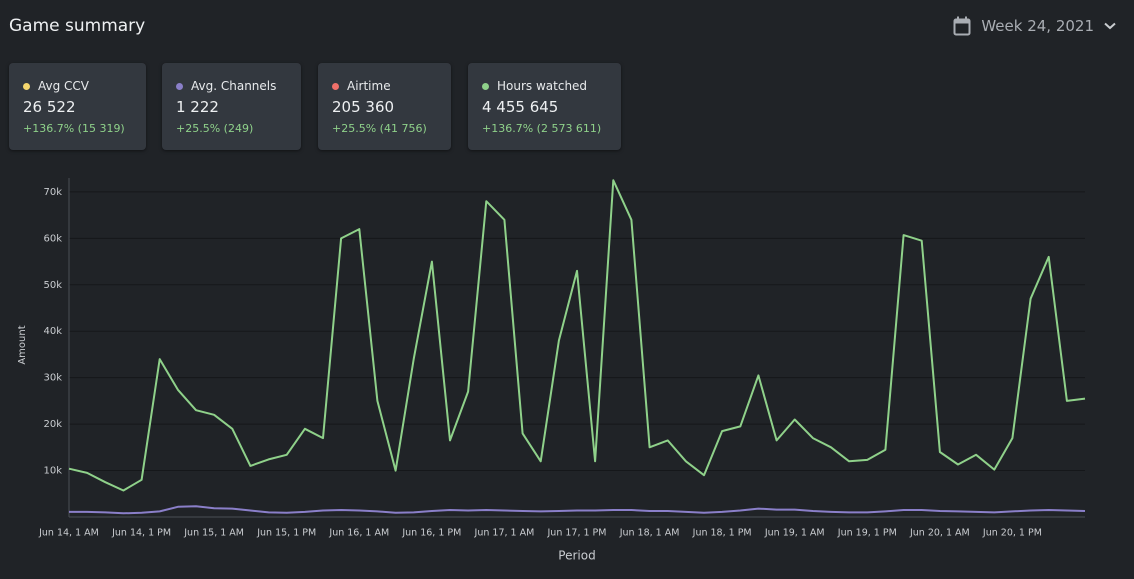 Image resolution: width=1134 pixels, height=579 pixels. What do you see at coordinates (52, 238) in the screenshot?
I see `y-tick-label: 60k` at bounding box center [52, 238].